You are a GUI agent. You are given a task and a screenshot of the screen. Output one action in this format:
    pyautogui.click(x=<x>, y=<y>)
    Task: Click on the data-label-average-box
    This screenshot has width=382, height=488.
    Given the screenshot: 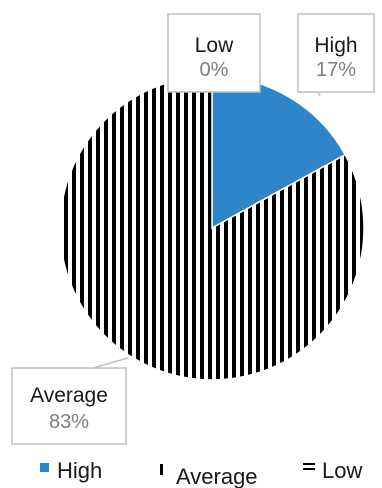 What is the action you would take?
    pyautogui.click(x=69, y=406)
    